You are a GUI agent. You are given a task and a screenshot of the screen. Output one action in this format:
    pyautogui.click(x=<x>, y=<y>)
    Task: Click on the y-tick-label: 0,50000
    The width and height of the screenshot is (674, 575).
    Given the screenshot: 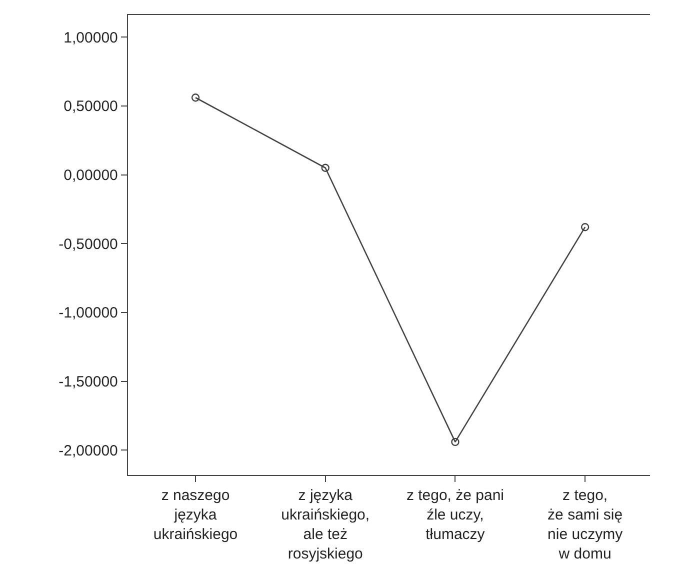 What is the action you would take?
    pyautogui.click(x=91, y=107)
    